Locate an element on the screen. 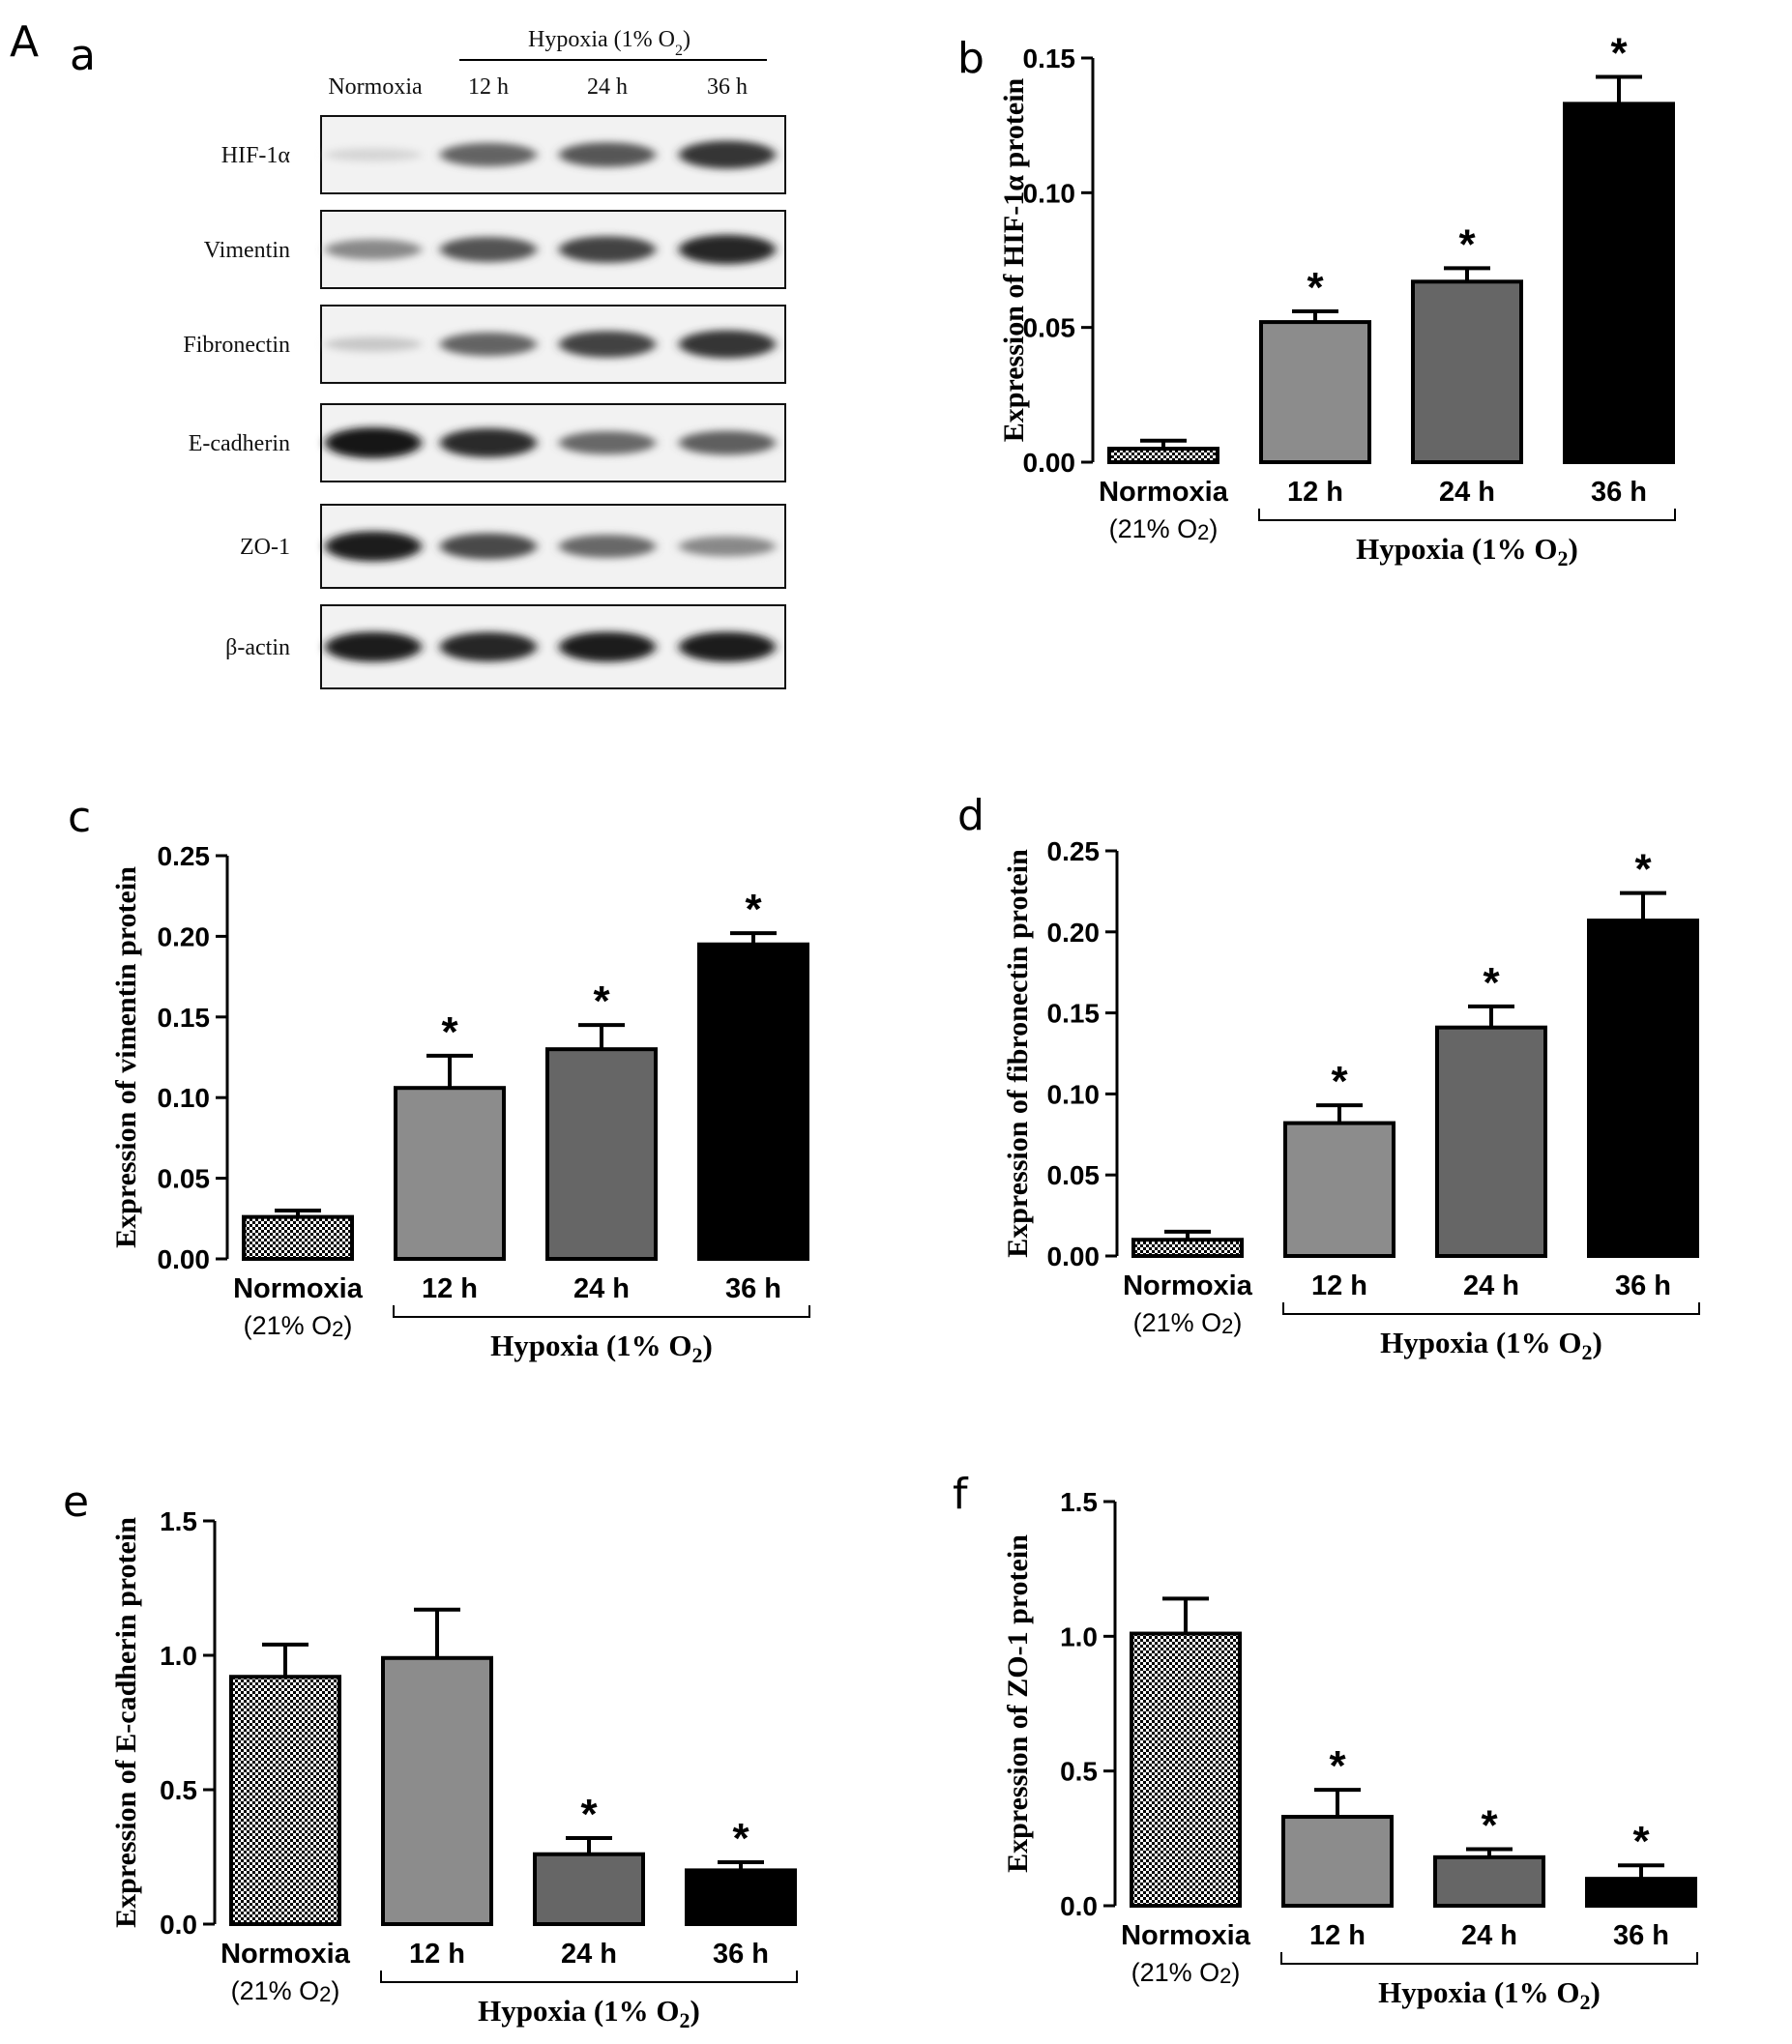 The image size is (1792, 2044). y-tick-label: 0.20 is located at coordinates (1074, 933).